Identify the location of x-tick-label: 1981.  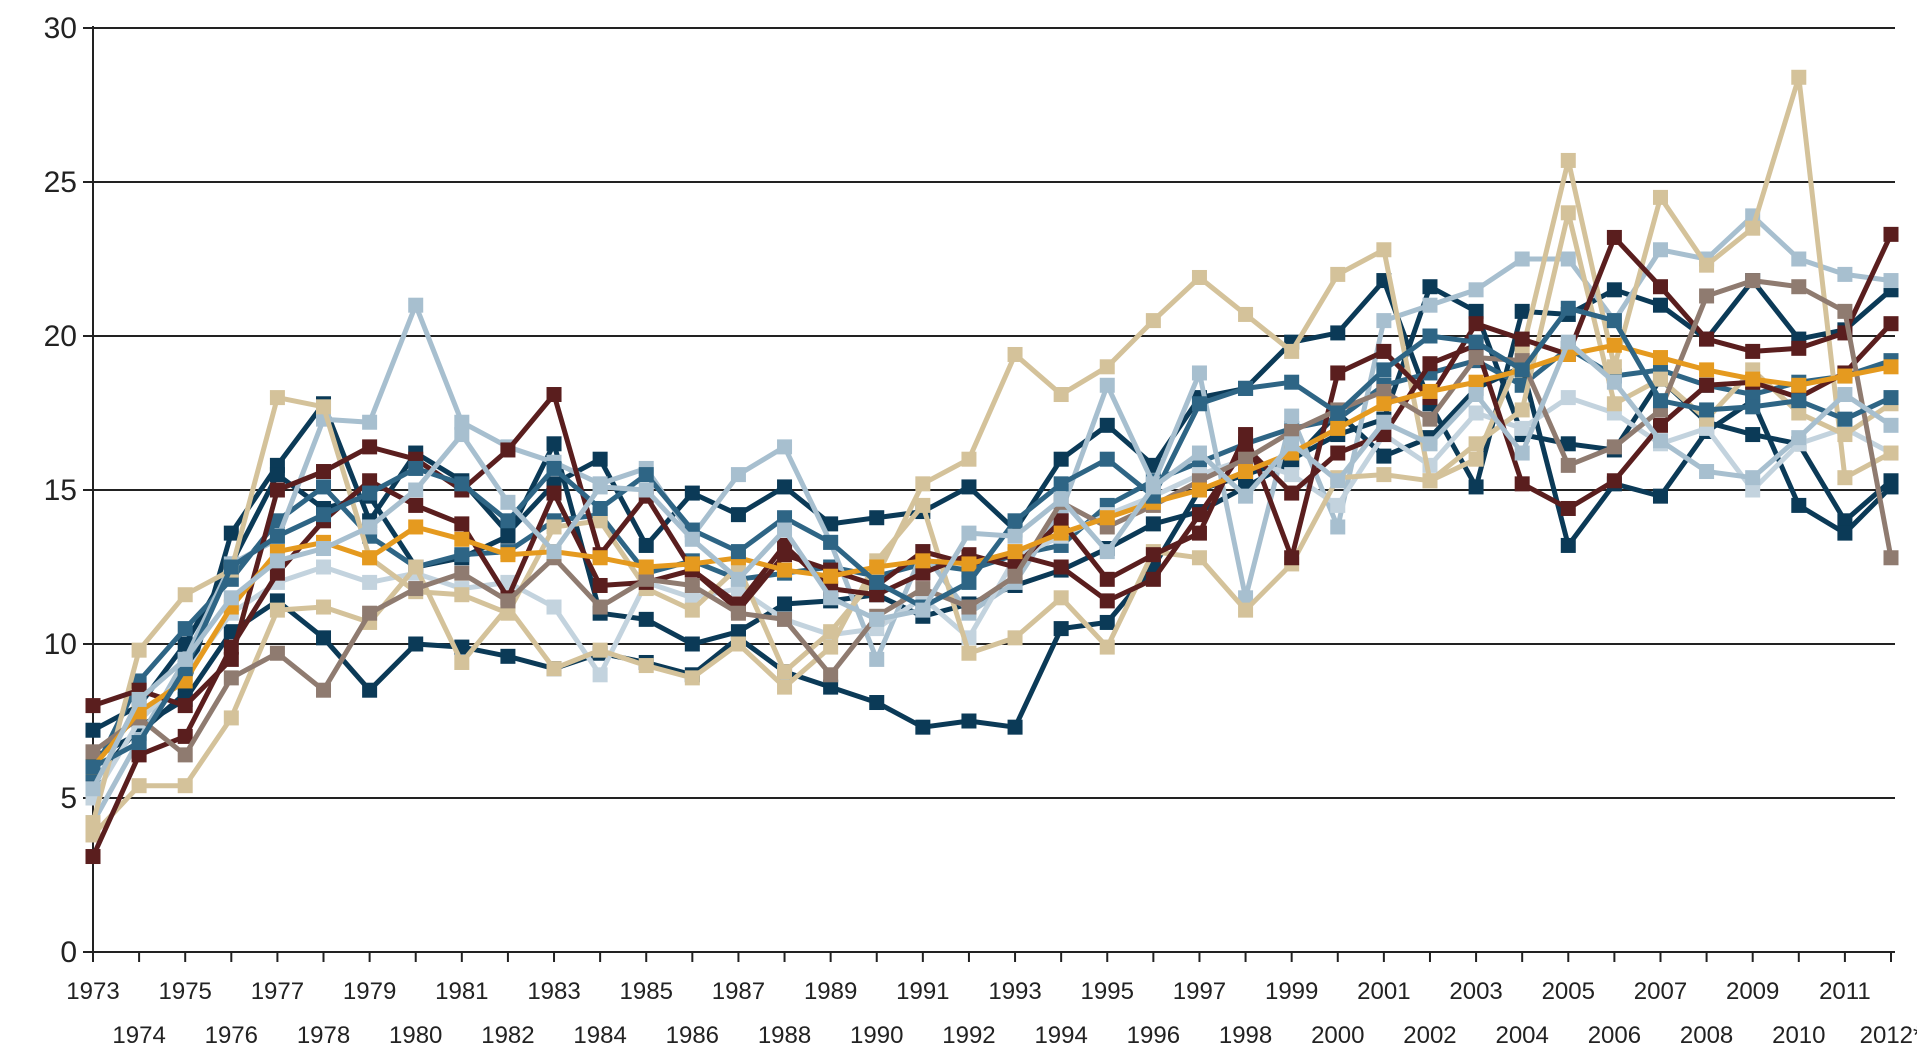
(461, 991).